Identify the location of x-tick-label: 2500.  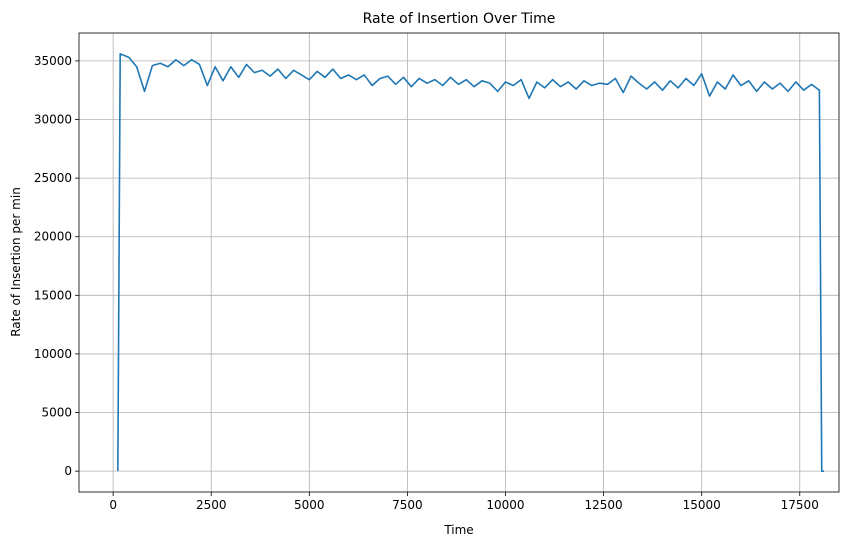
(211, 505).